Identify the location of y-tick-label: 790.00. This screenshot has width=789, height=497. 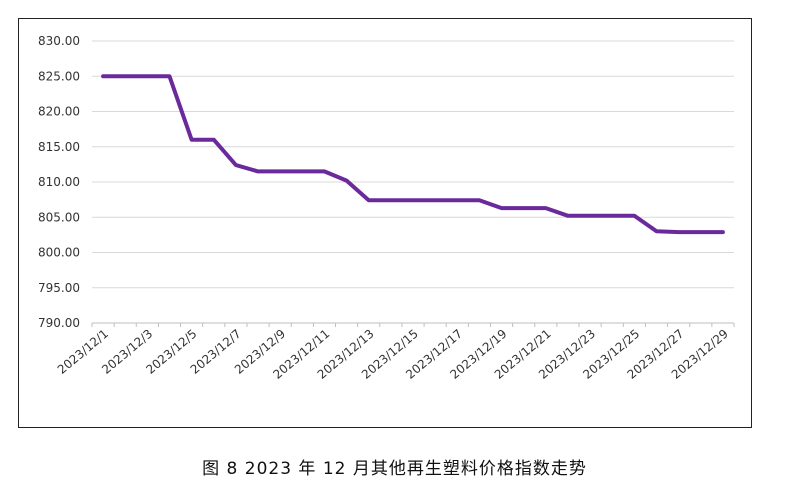
(59, 323).